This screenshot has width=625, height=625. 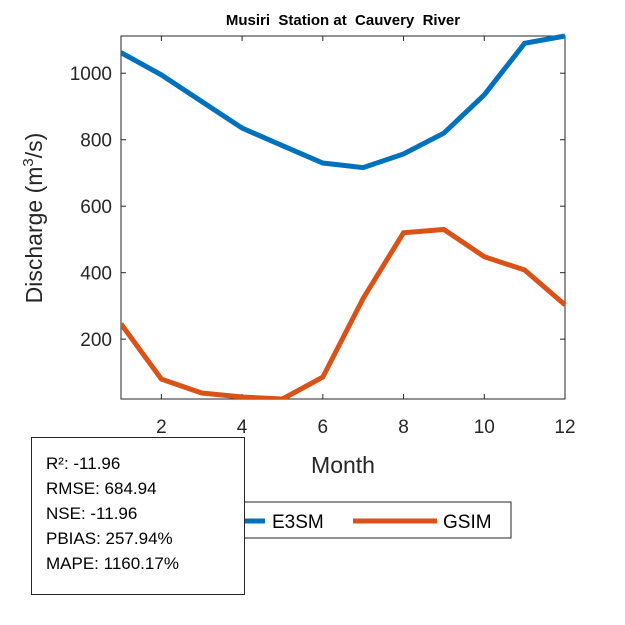 What do you see at coordinates (96, 207) in the screenshot?
I see `y-tick-label: 600` at bounding box center [96, 207].